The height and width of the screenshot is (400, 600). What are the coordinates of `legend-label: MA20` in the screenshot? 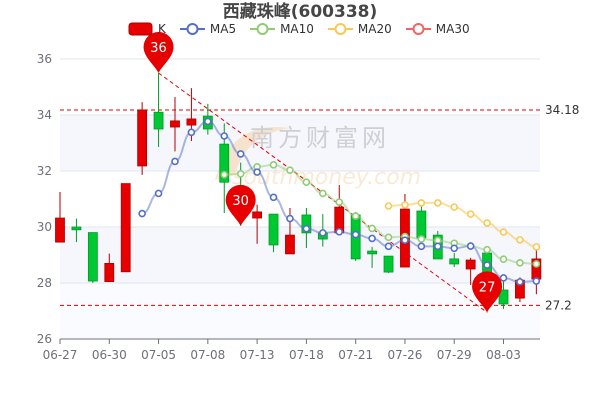 It's located at (374, 29).